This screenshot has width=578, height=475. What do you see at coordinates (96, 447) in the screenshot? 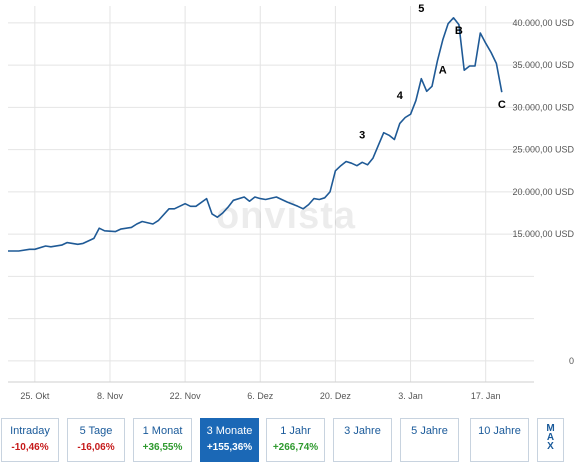
I see `period-tab-change: -16,06%` at bounding box center [96, 447].